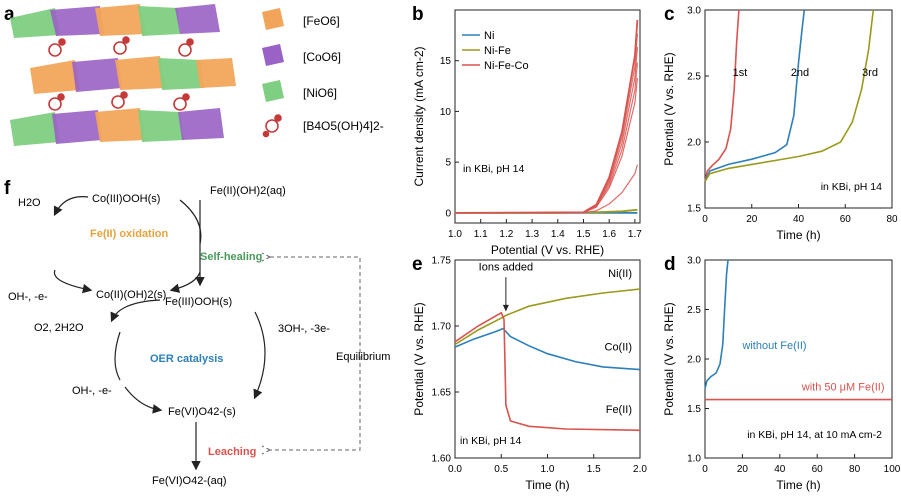 The width and height of the screenshot is (901, 500). What do you see at coordinates (273, 19) in the screenshot?
I see `feo6-swatch` at bounding box center [273, 19].